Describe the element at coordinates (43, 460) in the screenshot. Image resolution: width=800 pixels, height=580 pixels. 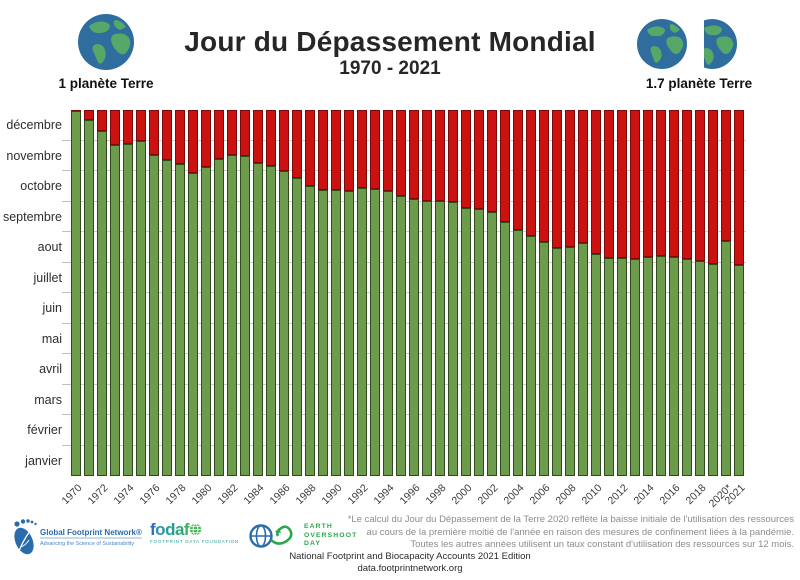
I see `month-label-janvier: janvier` at that location.